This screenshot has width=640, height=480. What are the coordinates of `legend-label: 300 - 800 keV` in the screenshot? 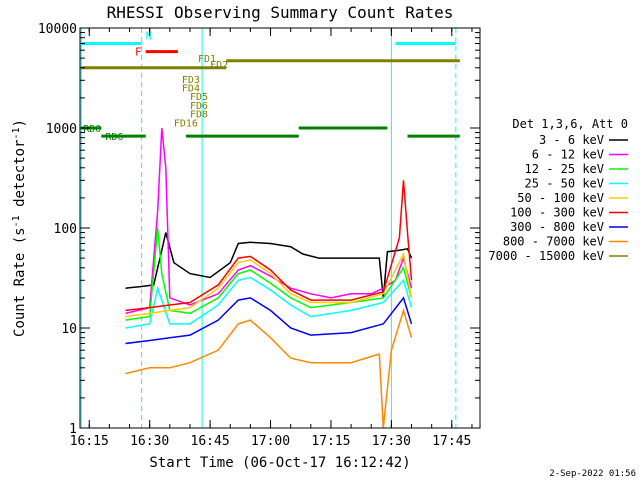 It's located at (557, 227).